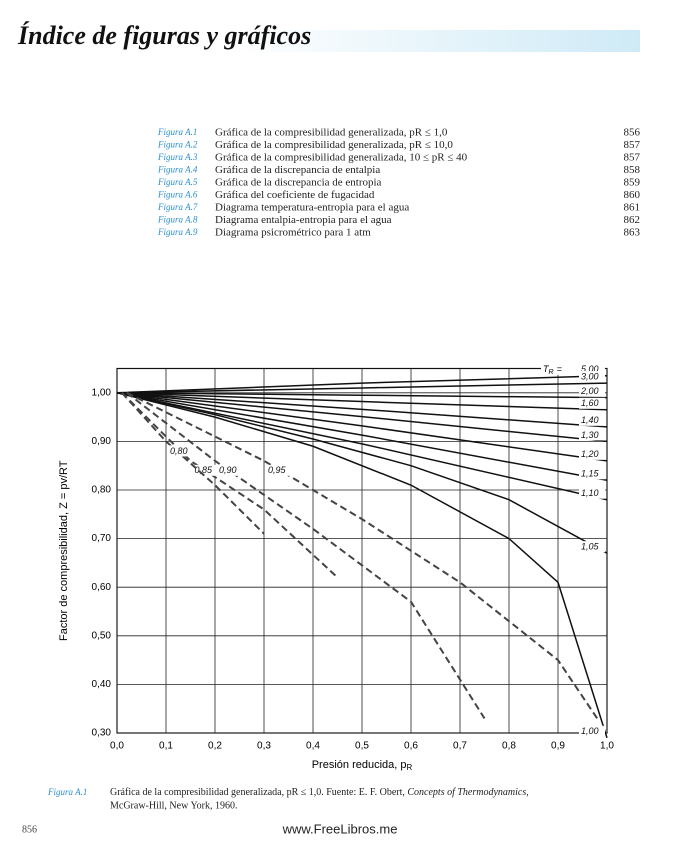  I want to click on series-label: 3,00, so click(590, 376).